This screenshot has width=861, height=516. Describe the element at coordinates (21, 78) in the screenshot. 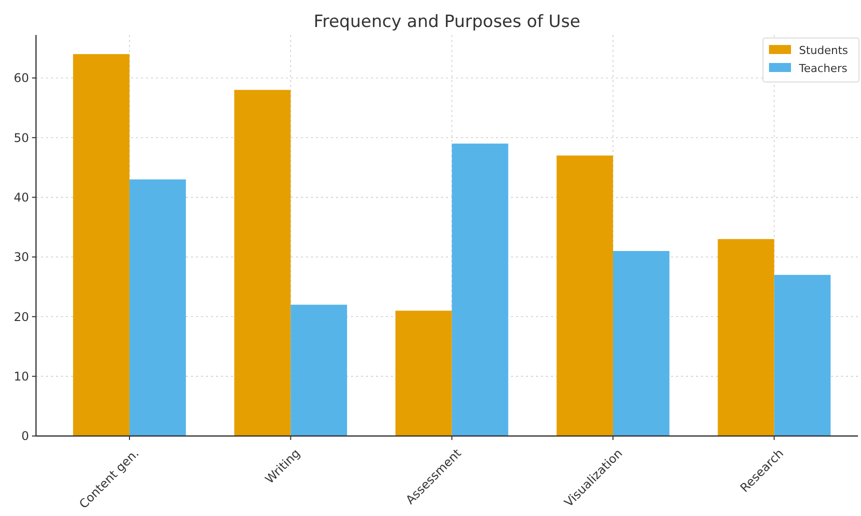

I see `y-tick-label: 60` at that location.